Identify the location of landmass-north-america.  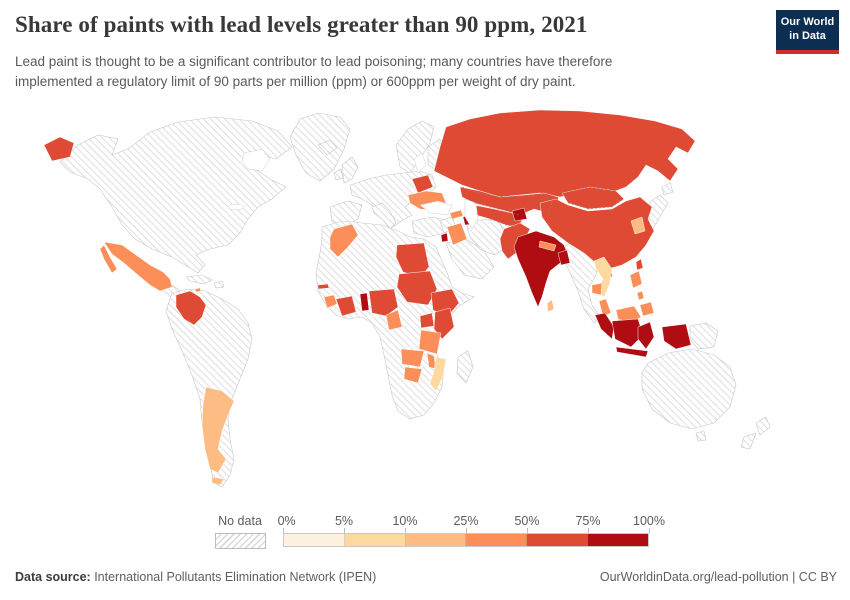
(176, 195).